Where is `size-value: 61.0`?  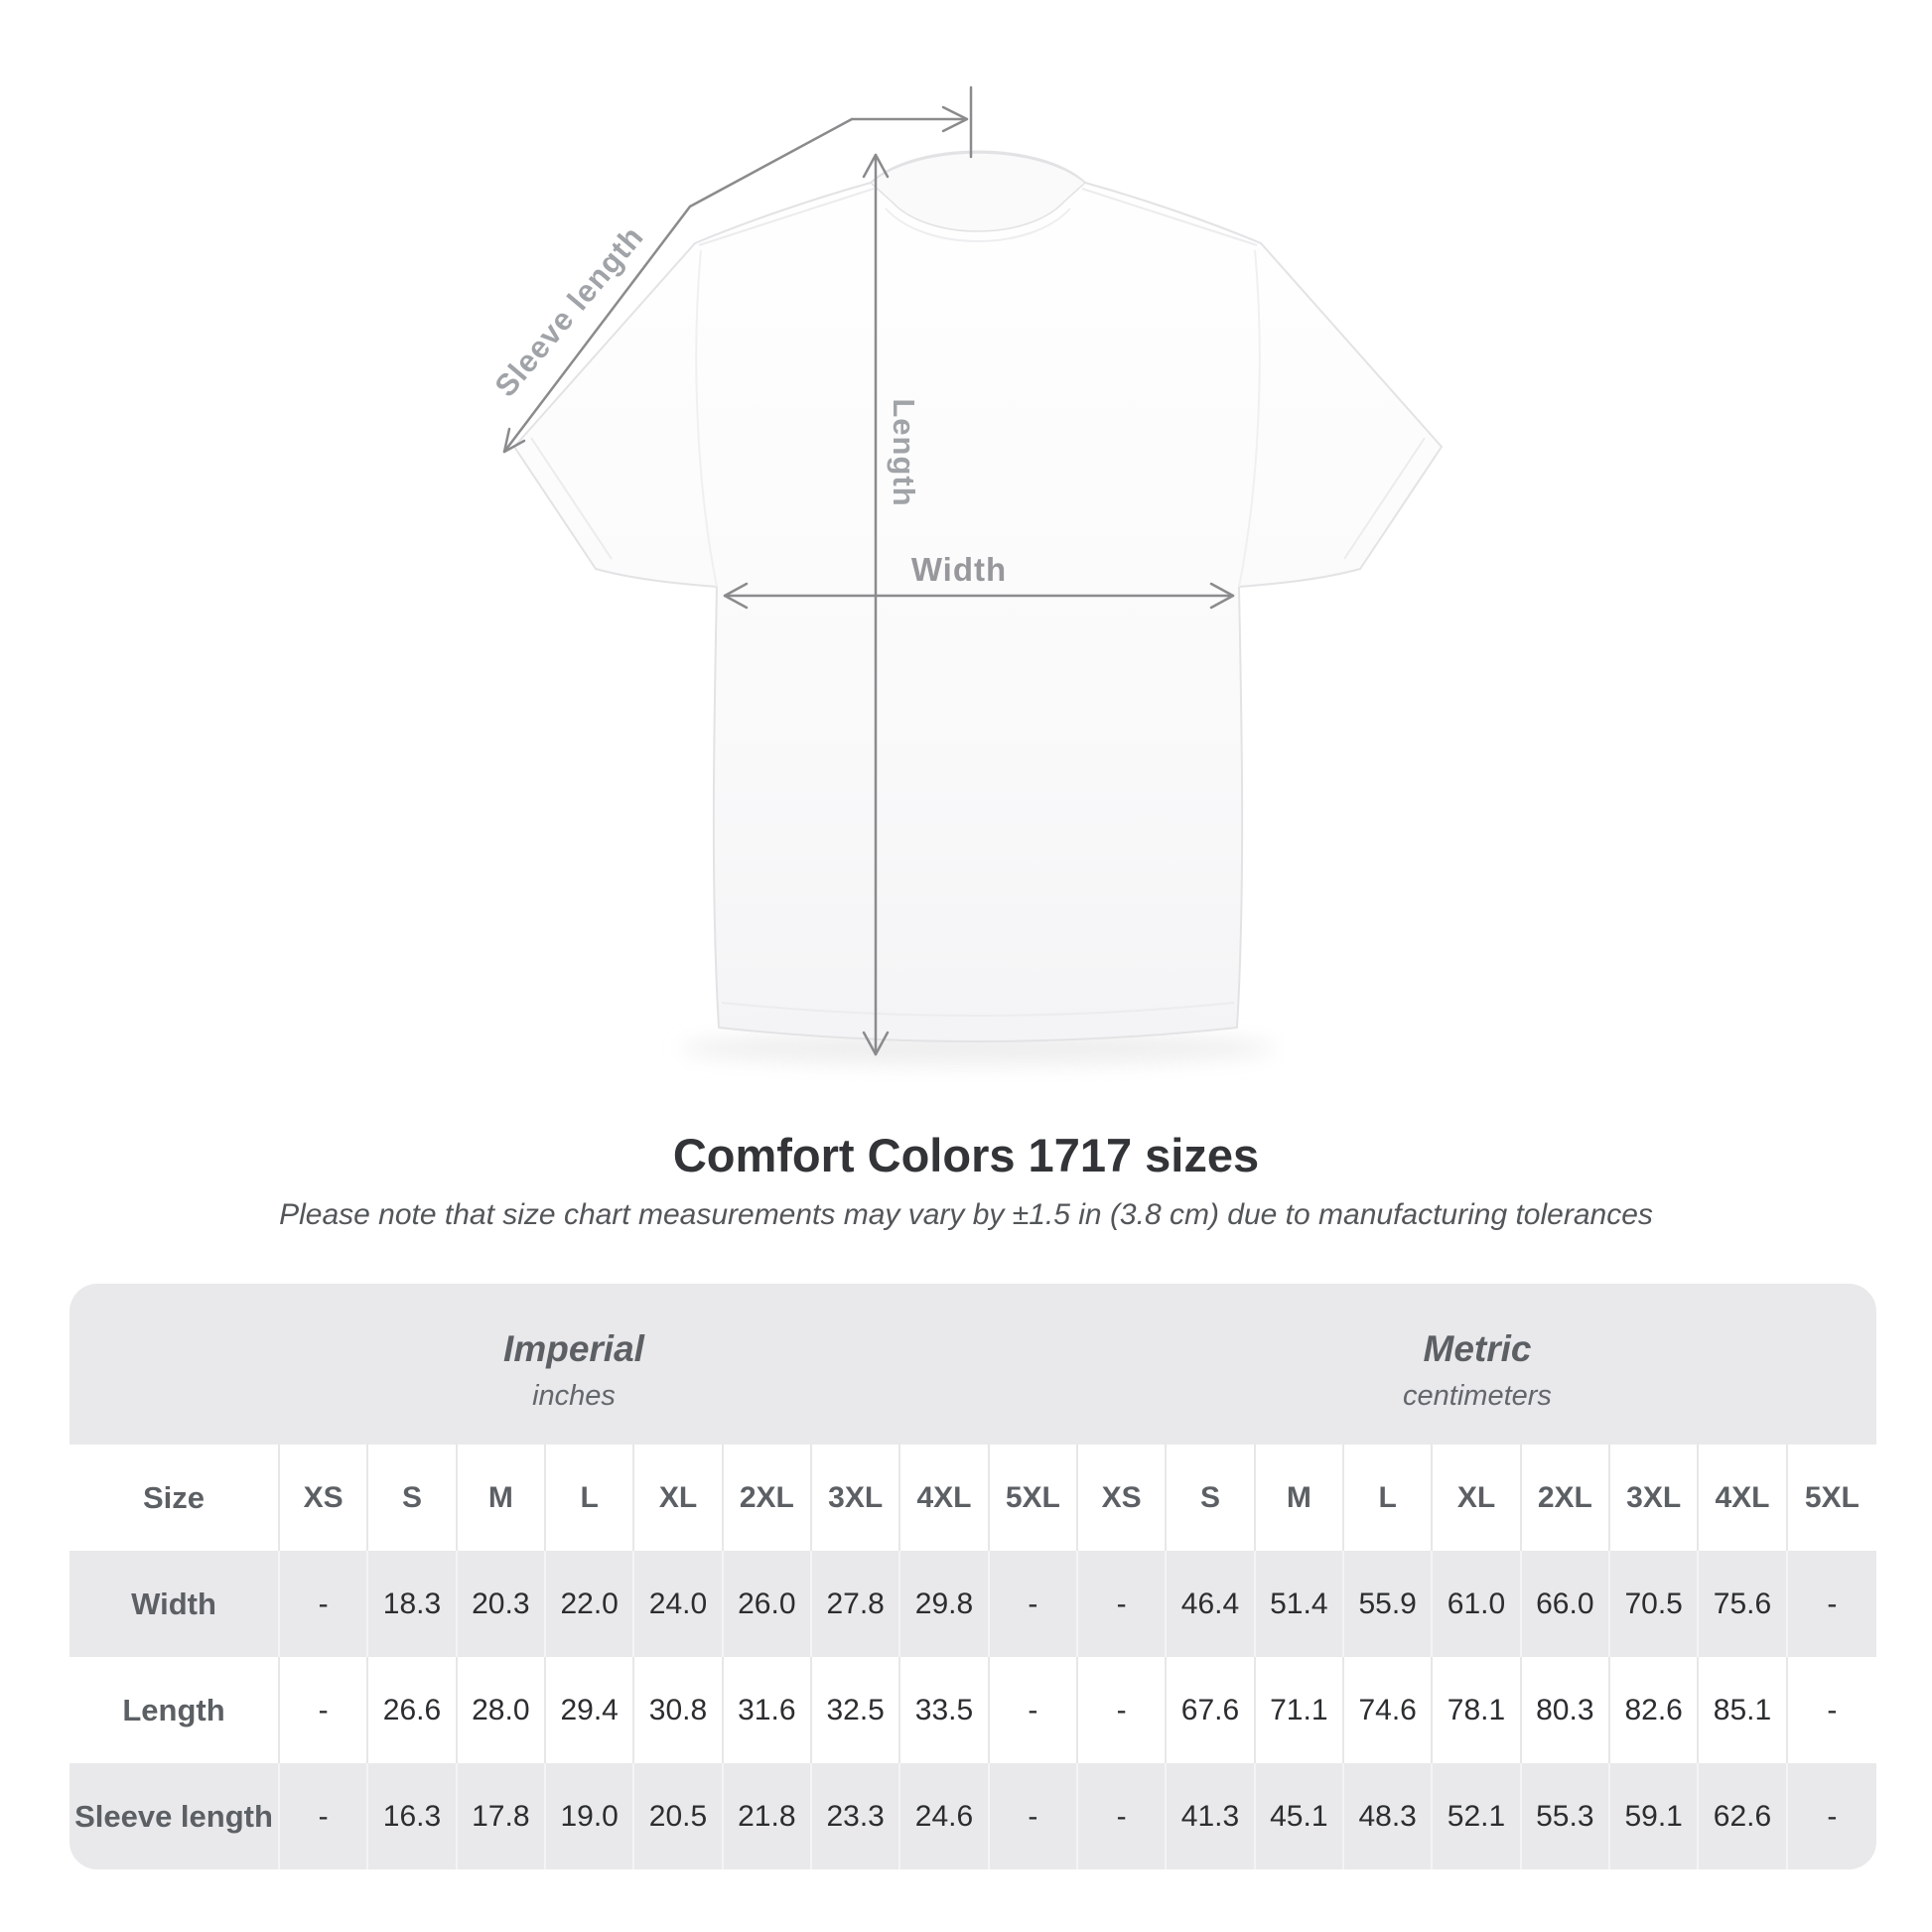
size-value: 61.0 is located at coordinates (1478, 1604).